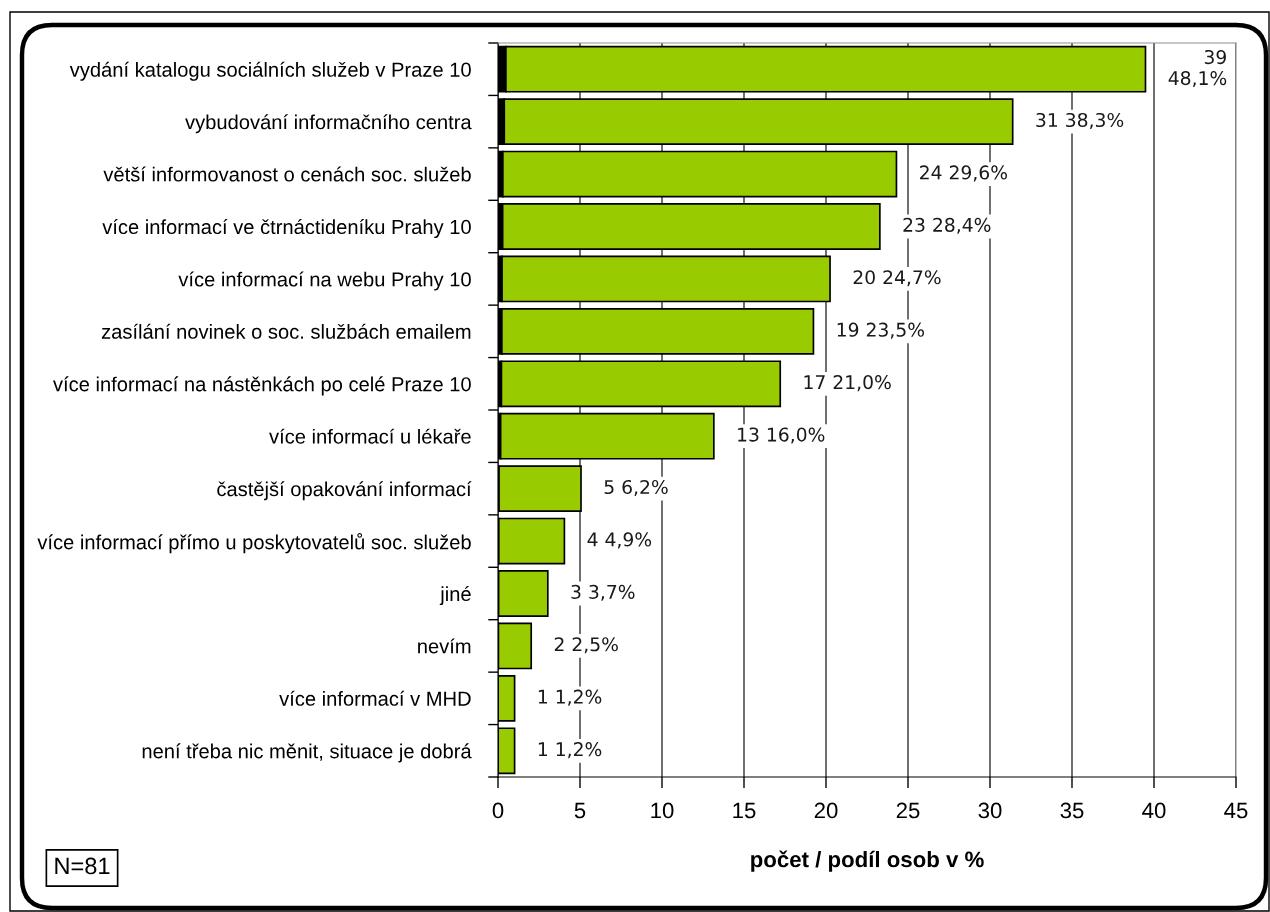  I want to click on data-label: 20 24,7%, so click(897, 278).